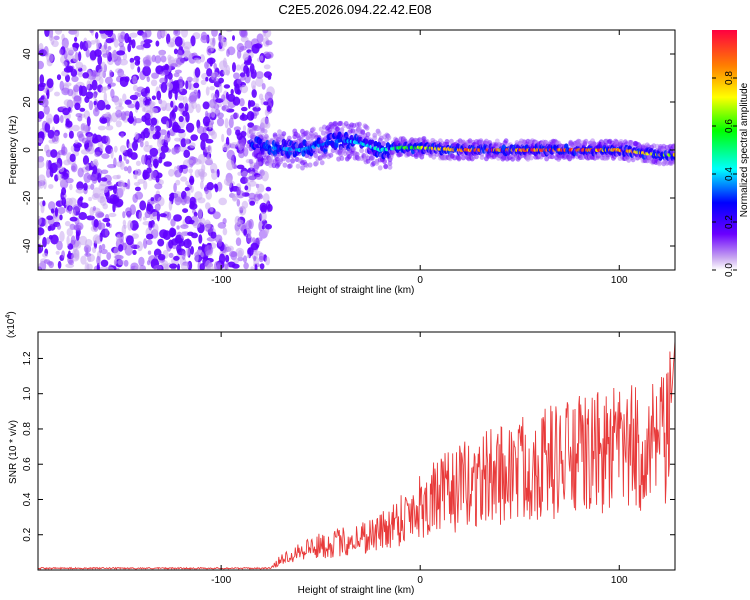  What do you see at coordinates (13, 452) in the screenshot?
I see `snr-y-axis-label: SNR (10 * v/v)` at bounding box center [13, 452].